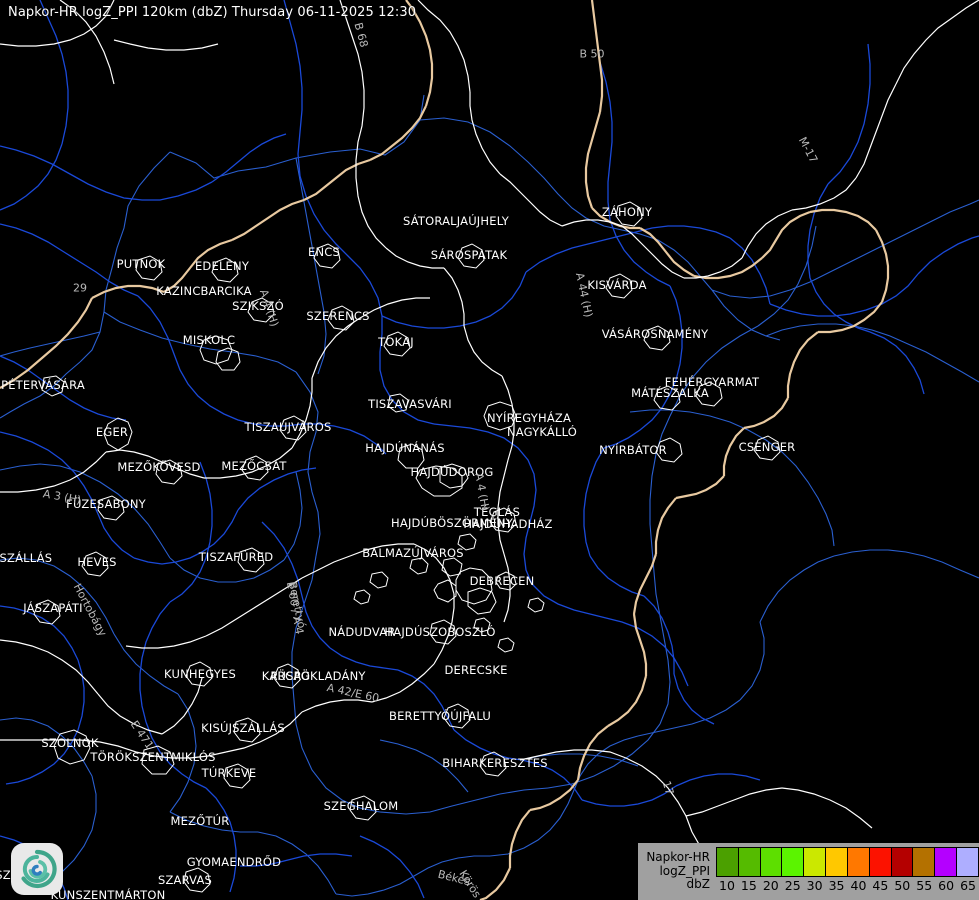  What do you see at coordinates (727, 885) in the screenshot?
I see `legend-tick-label: 10` at bounding box center [727, 885].